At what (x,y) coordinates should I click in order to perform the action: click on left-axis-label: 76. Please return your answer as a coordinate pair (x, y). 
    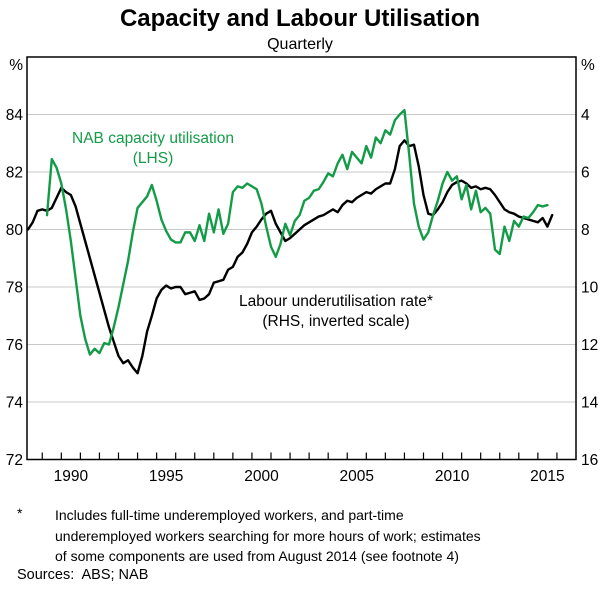
    Looking at the image, I should click on (14, 345).